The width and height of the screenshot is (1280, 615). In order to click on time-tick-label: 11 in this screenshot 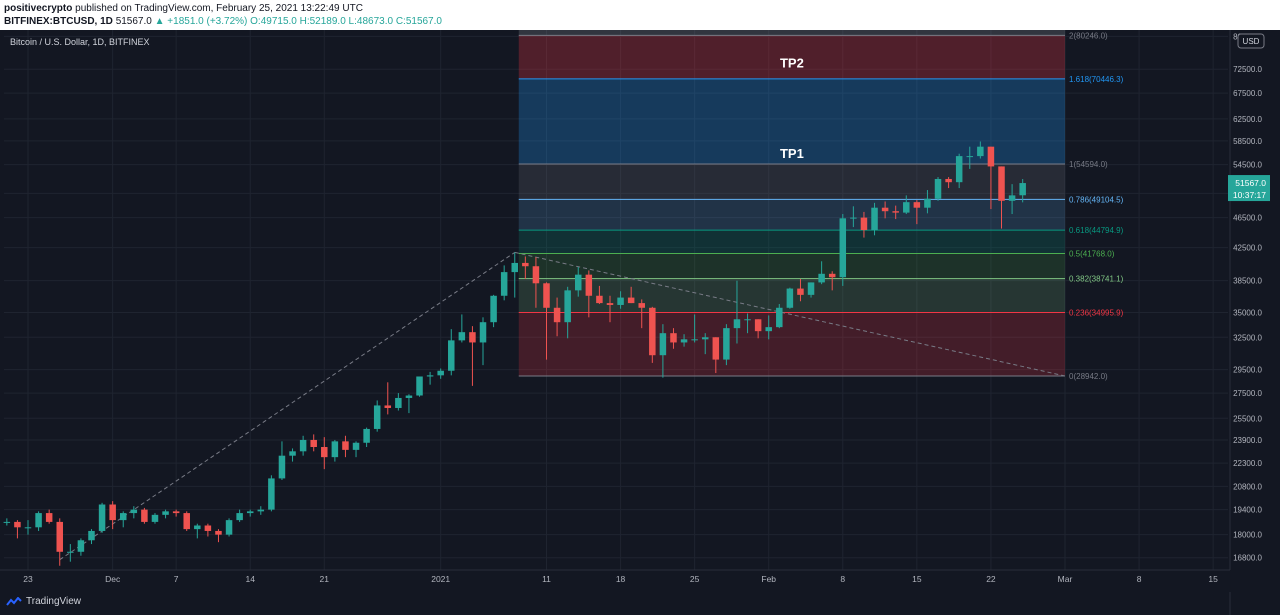, I will do `click(546, 579)`.